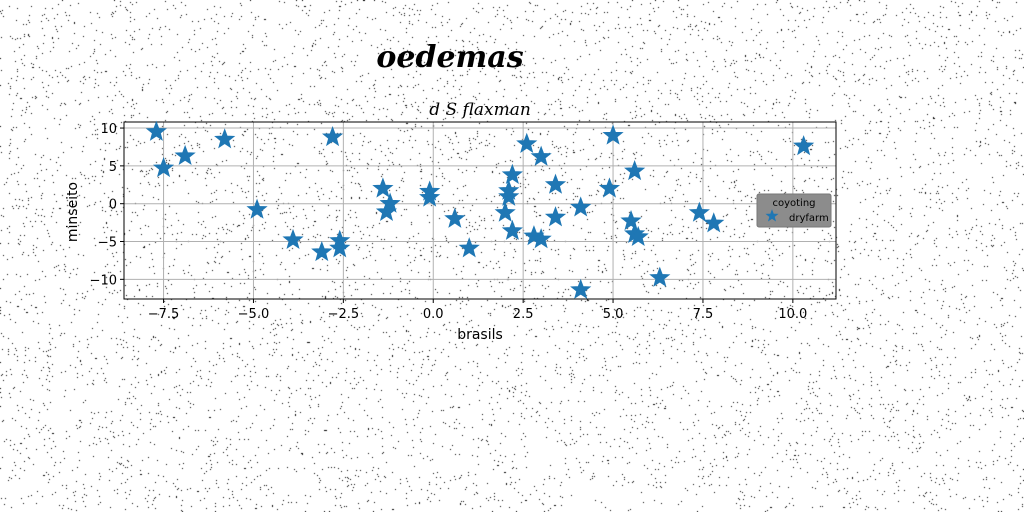  I want to click on y-tick-label: −10, so click(103, 280).